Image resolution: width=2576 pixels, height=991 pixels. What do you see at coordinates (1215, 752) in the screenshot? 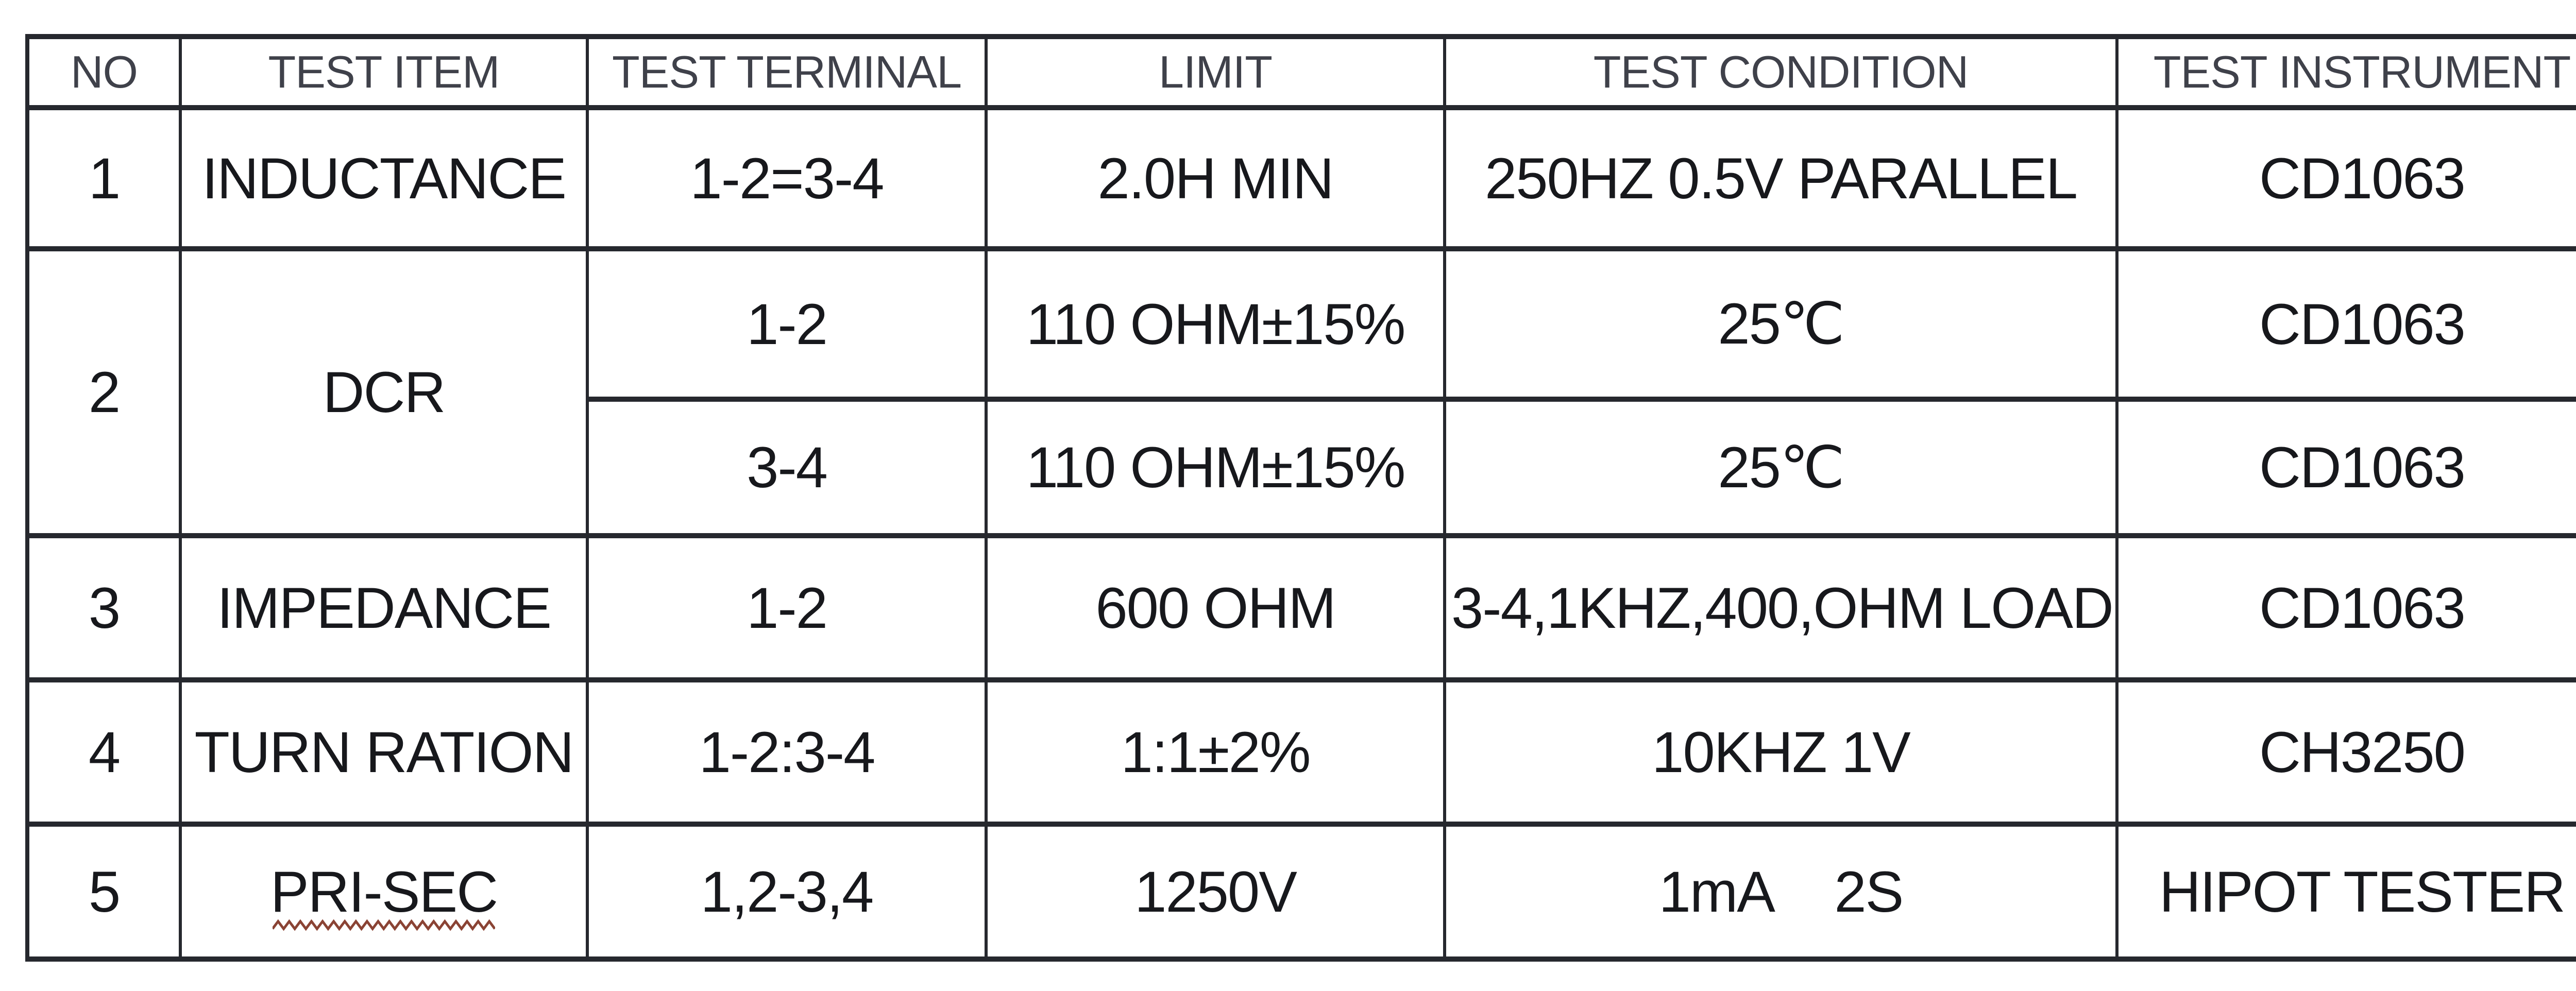
I see `cell-limit: 1:1±2%` at bounding box center [1215, 752].